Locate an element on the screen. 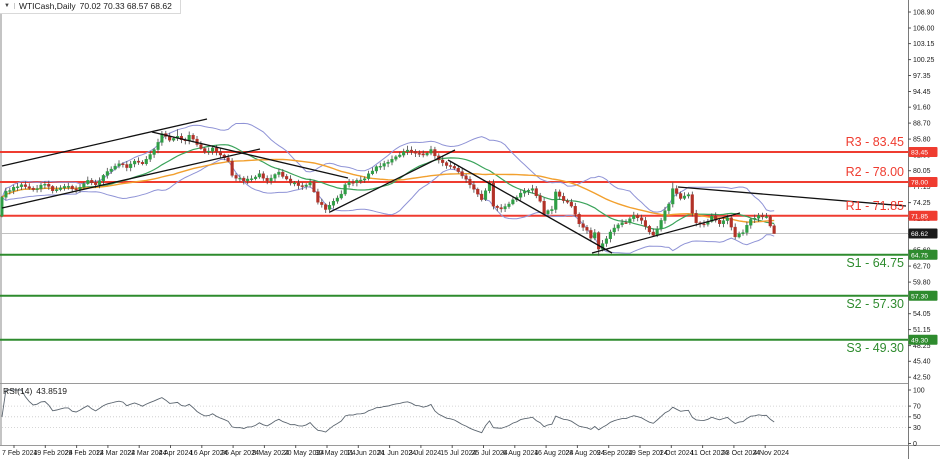 Image resolution: width=940 pixels, height=459 pixels. date-tick-label: 4 Nov 2024 is located at coordinates (771, 453).